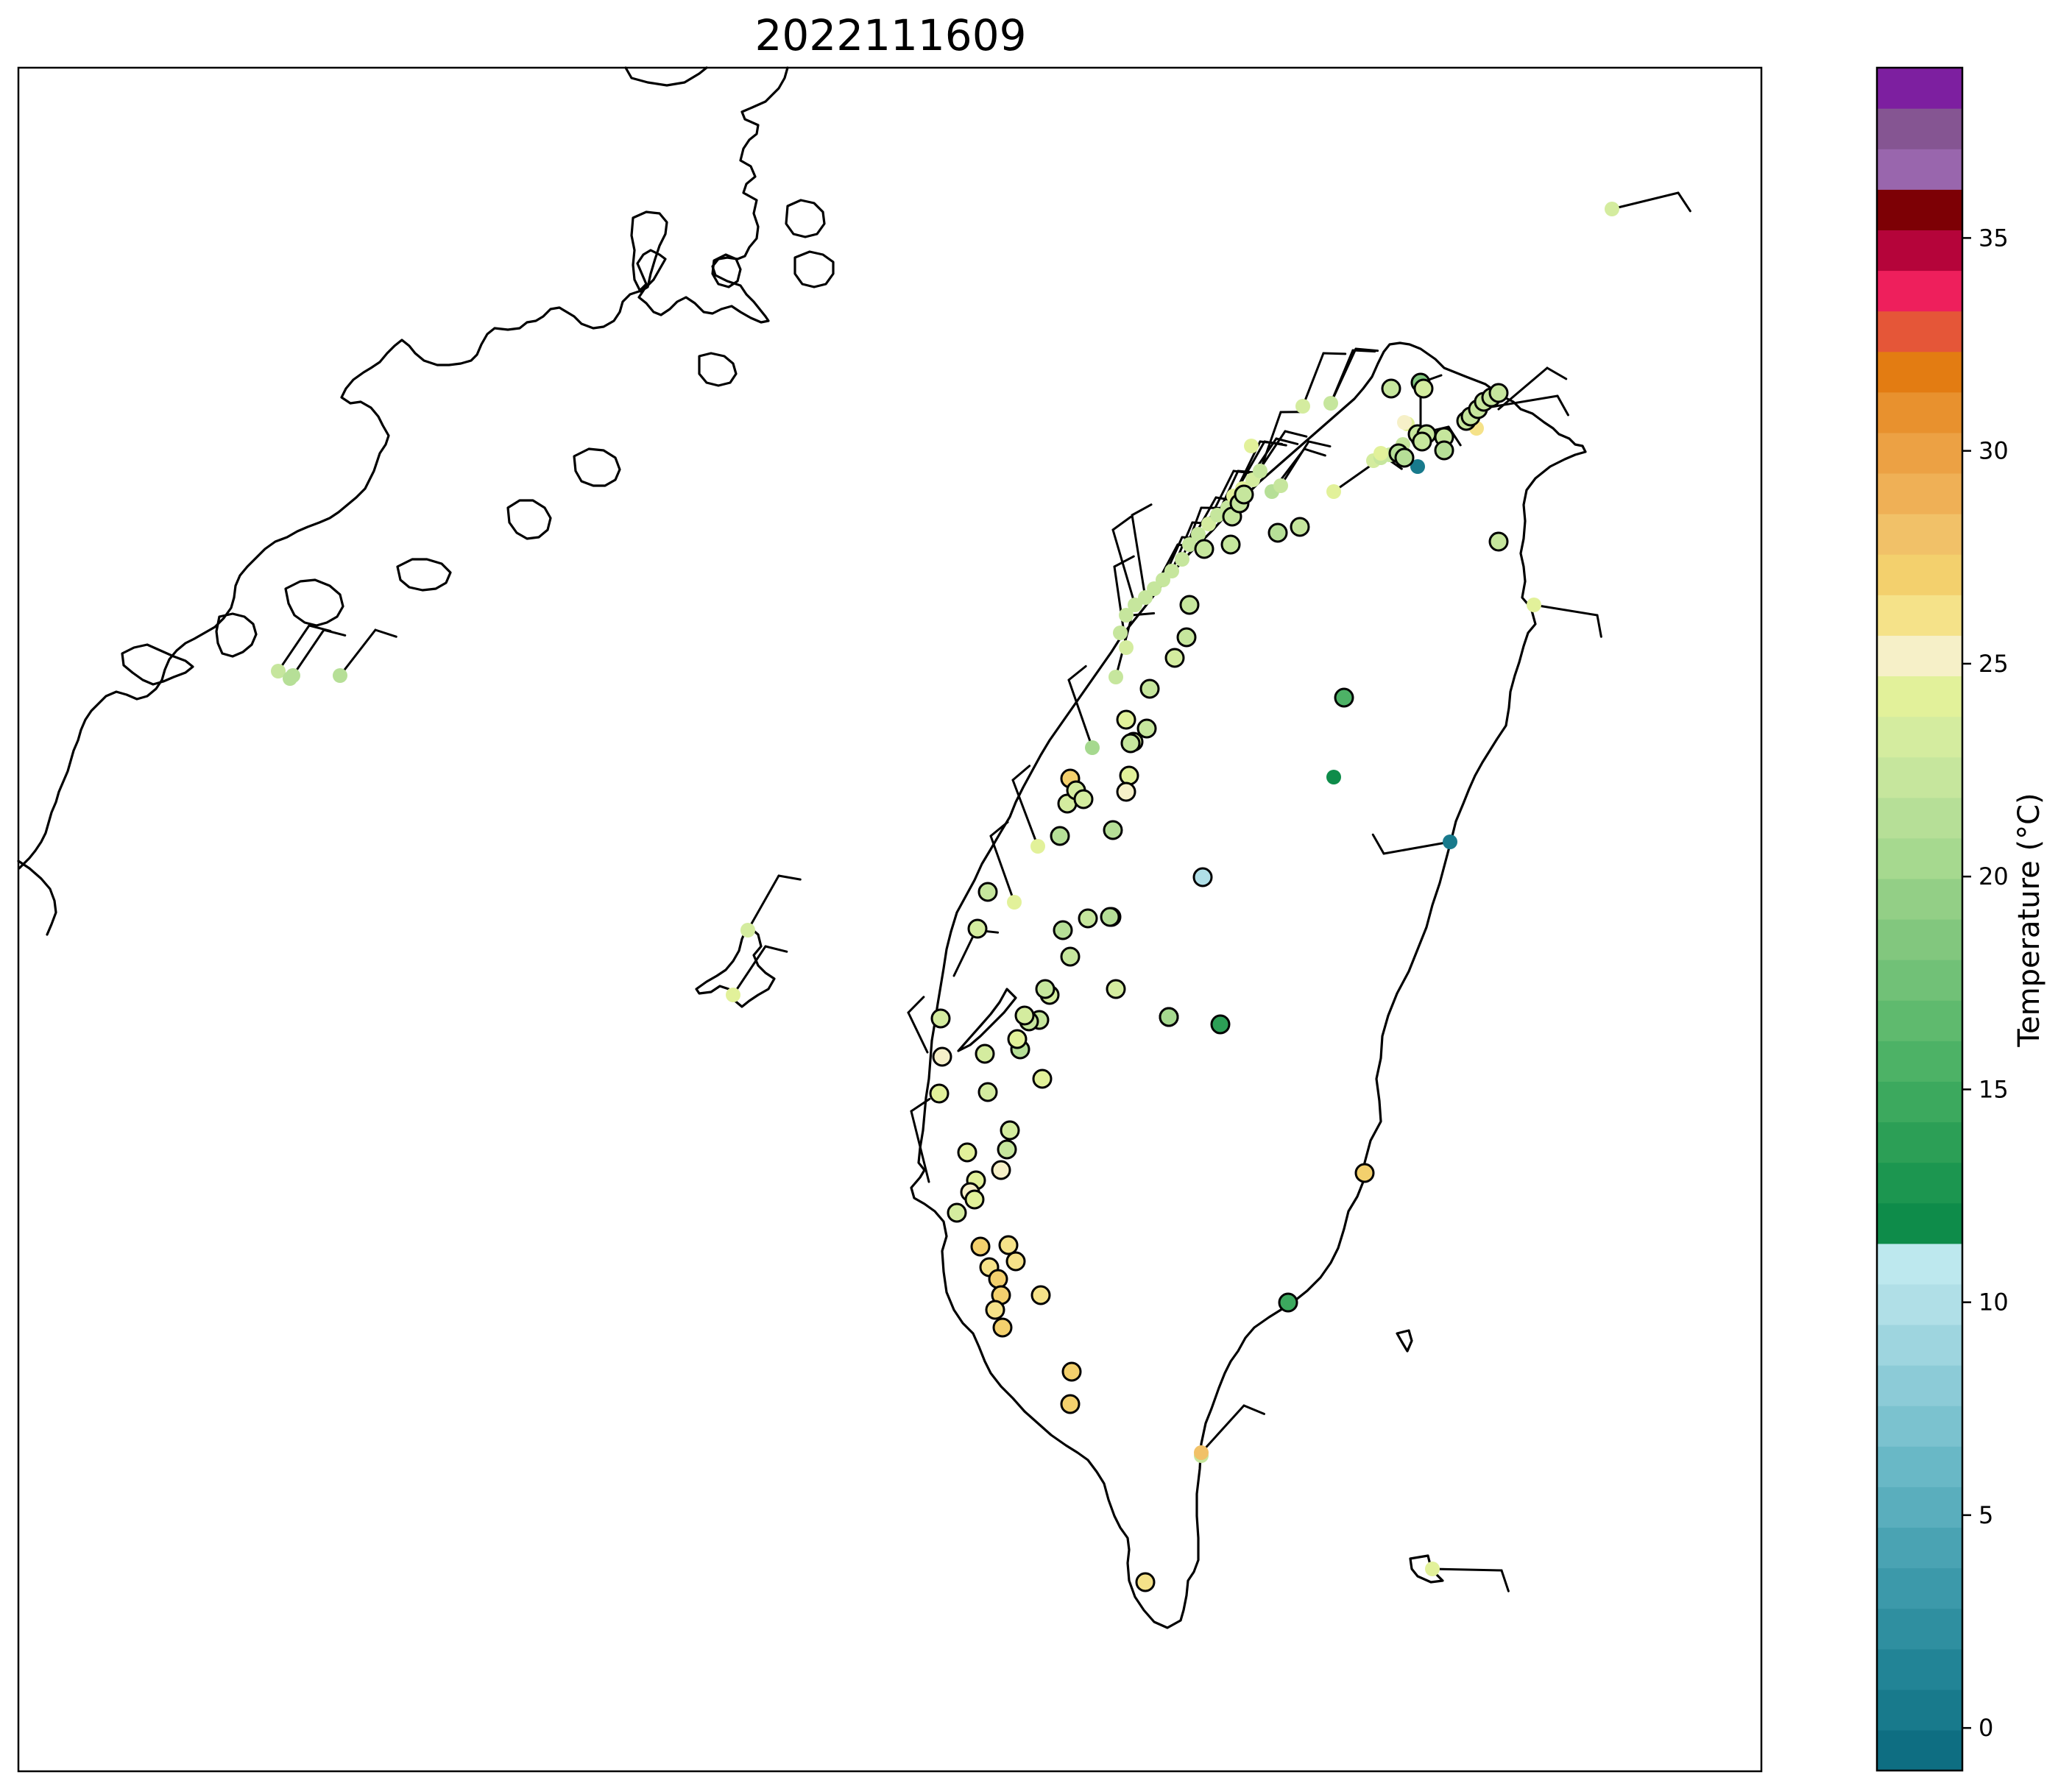  What do you see at coordinates (1986, 1515) in the screenshot?
I see `colorbar-tick-label: 5` at bounding box center [1986, 1515].